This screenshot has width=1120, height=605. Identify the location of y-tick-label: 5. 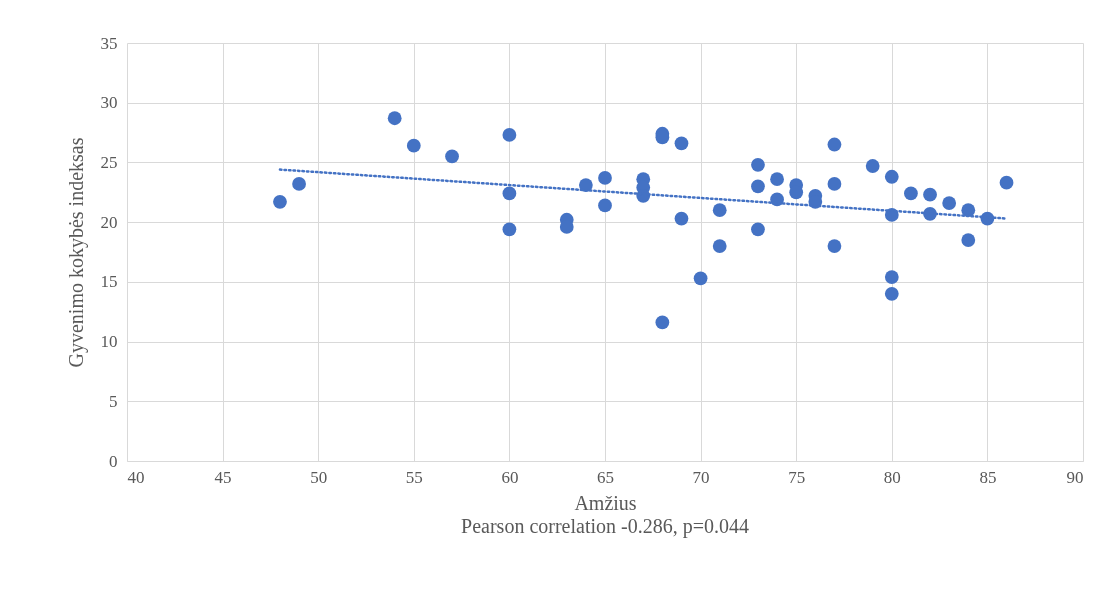
(113, 401).